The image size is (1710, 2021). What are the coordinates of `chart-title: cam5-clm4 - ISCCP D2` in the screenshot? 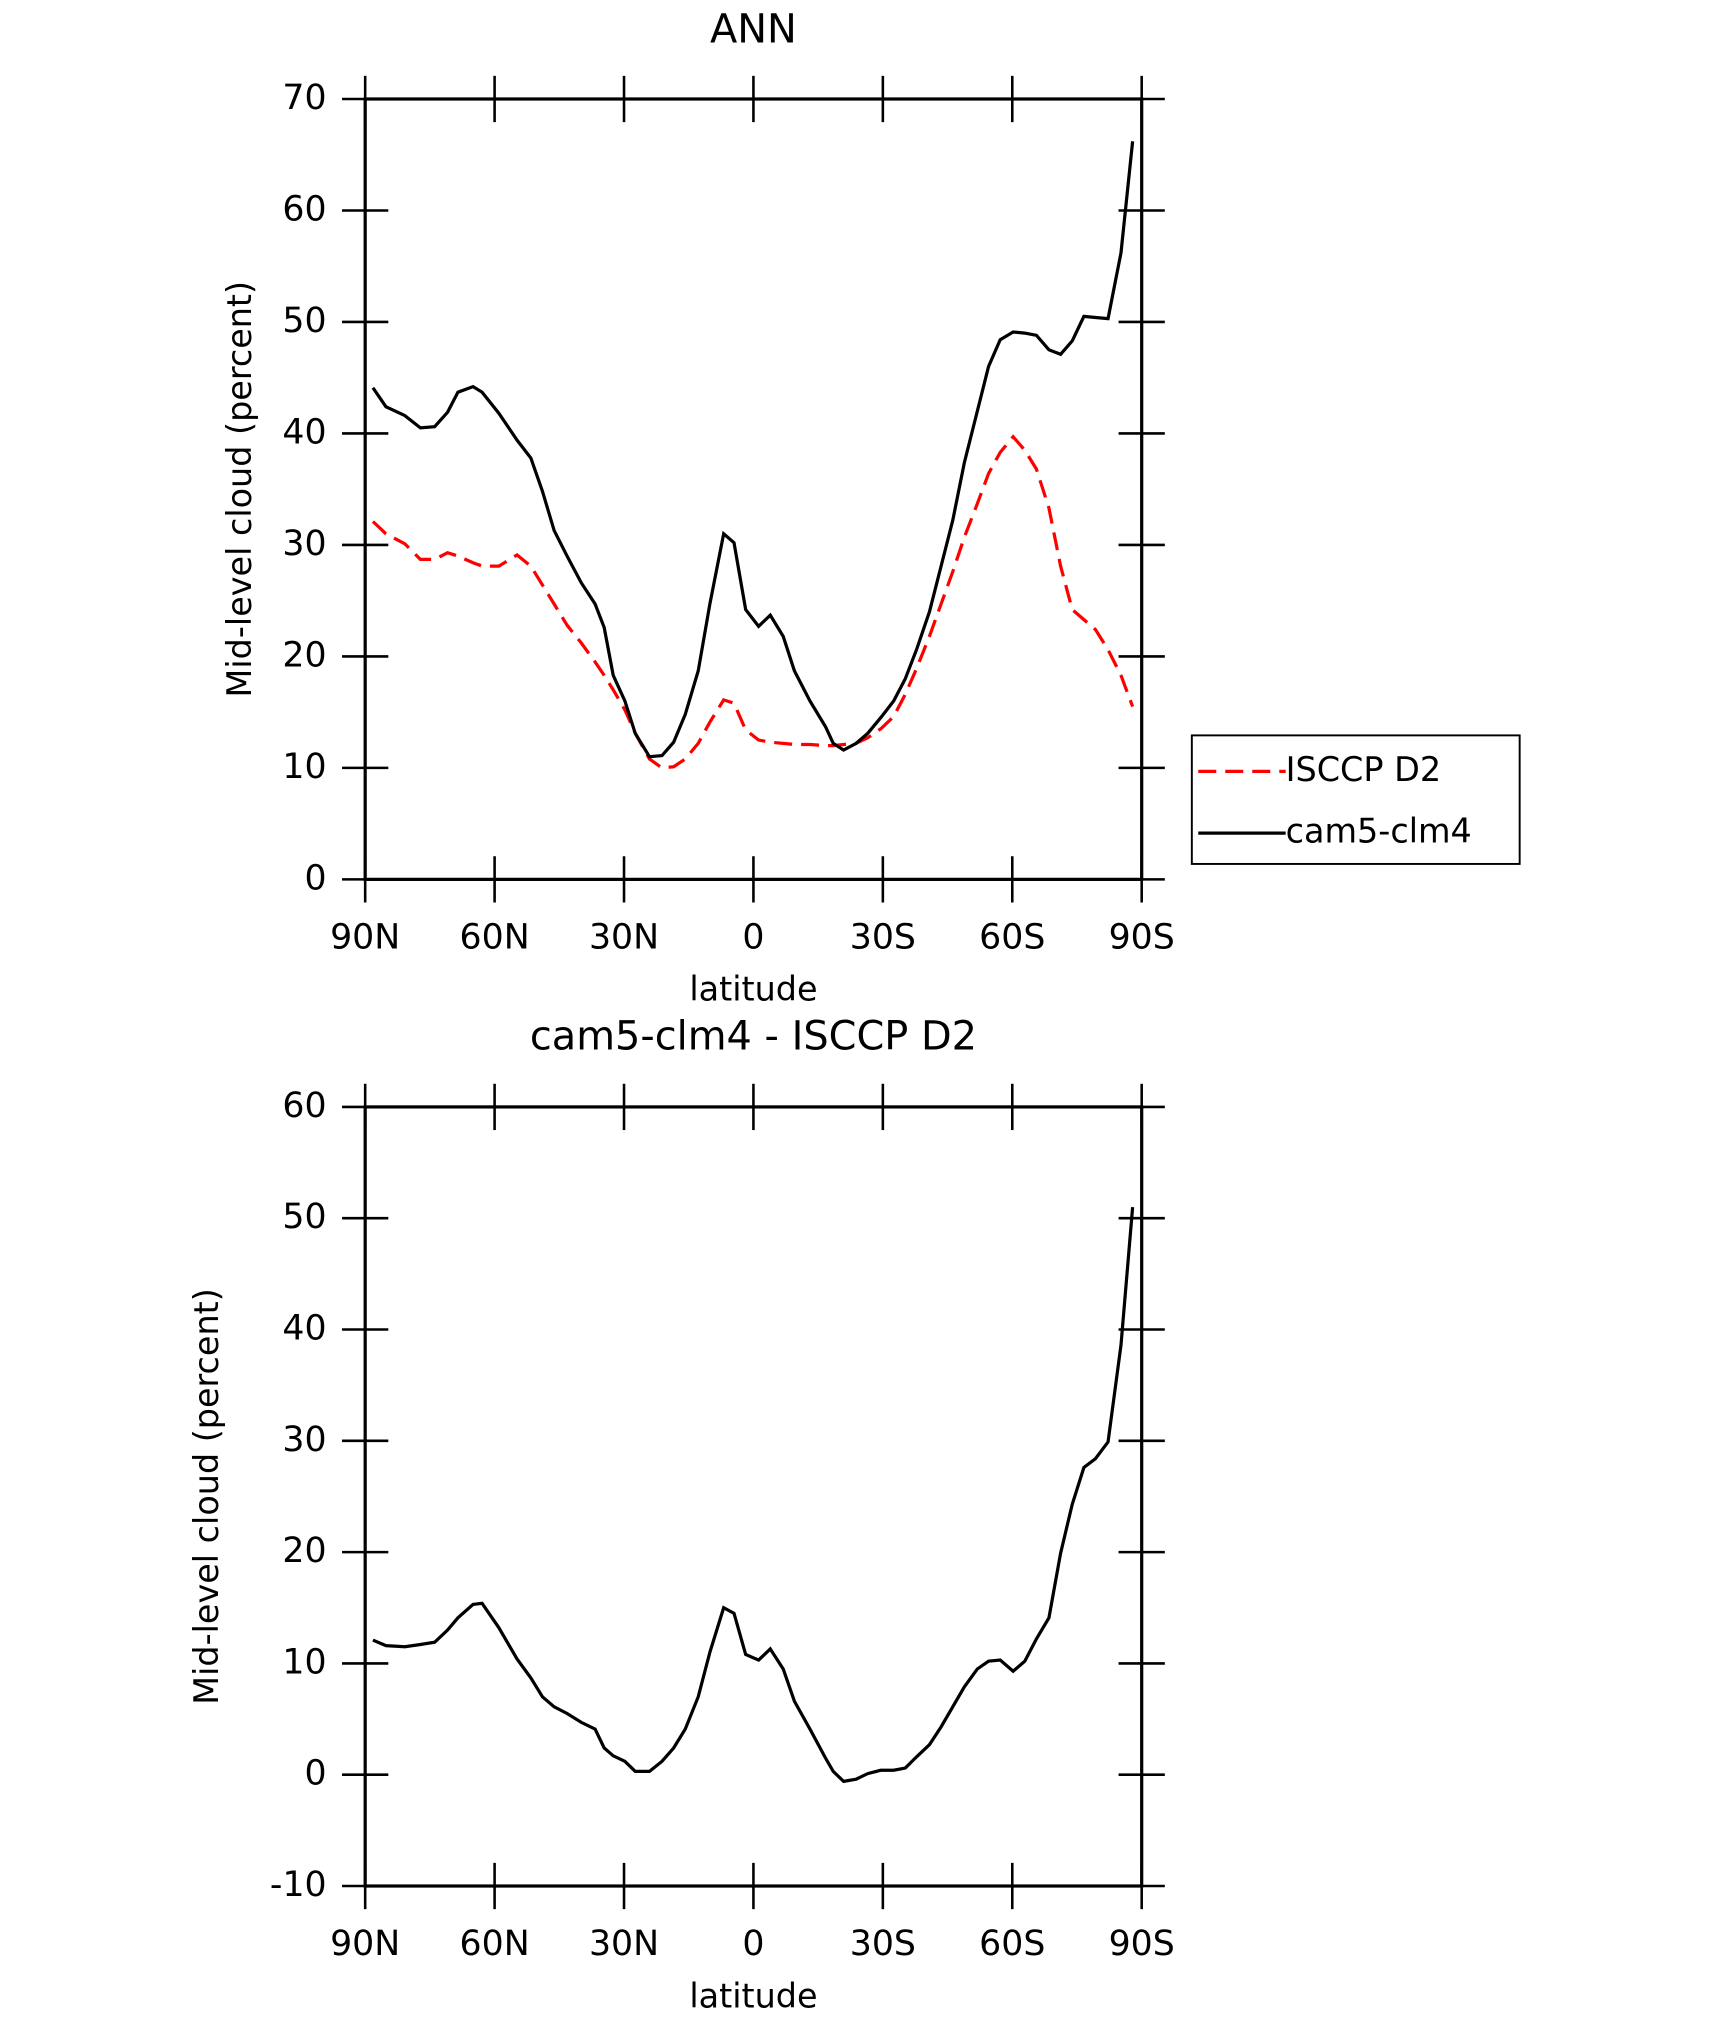 It's located at (753, 1036).